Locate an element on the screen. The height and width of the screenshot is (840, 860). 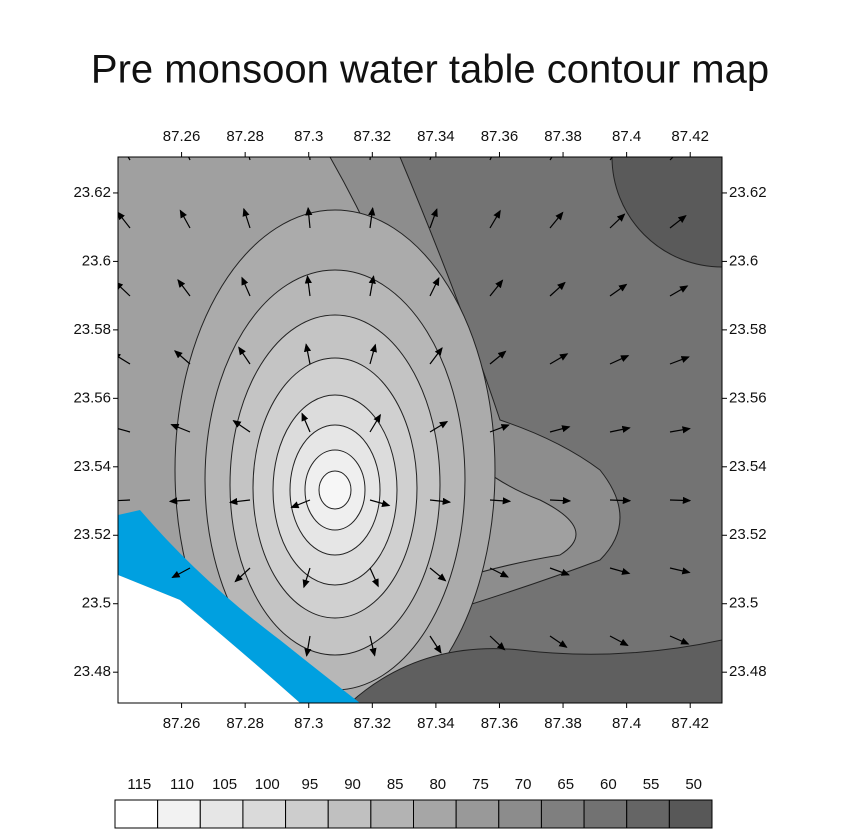
y-tick-label-right: 23.56 is located at coordinates (748, 397).